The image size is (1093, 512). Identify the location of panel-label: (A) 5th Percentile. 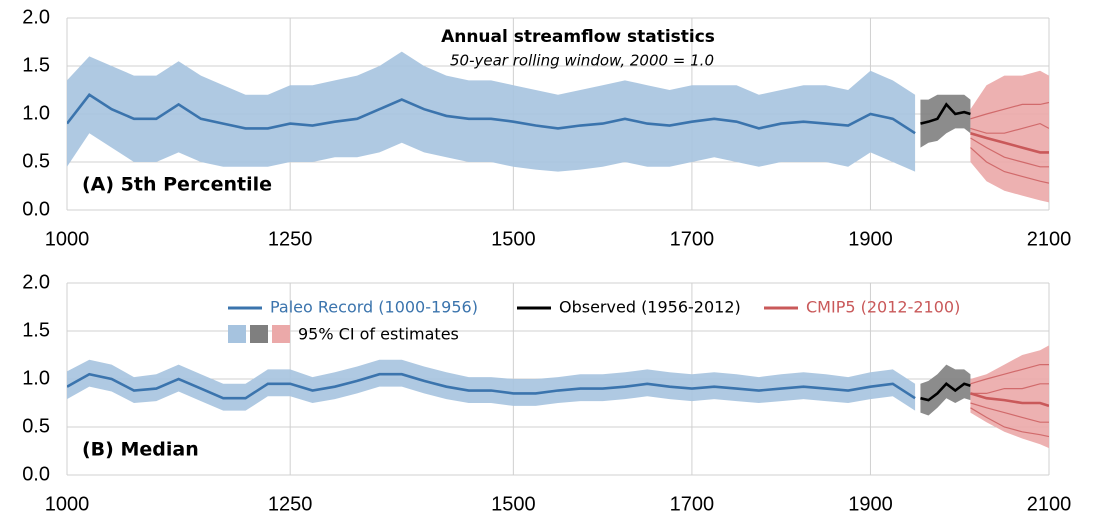
(177, 185).